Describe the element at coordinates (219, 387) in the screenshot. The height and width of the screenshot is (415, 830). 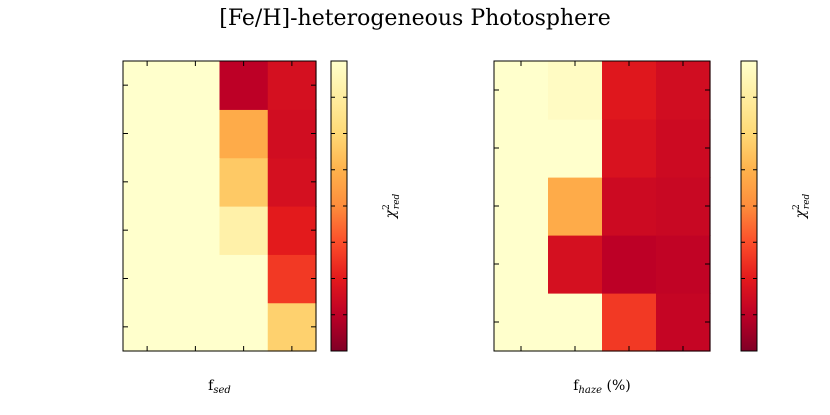
I see `x-axis-label: fsed` at that location.